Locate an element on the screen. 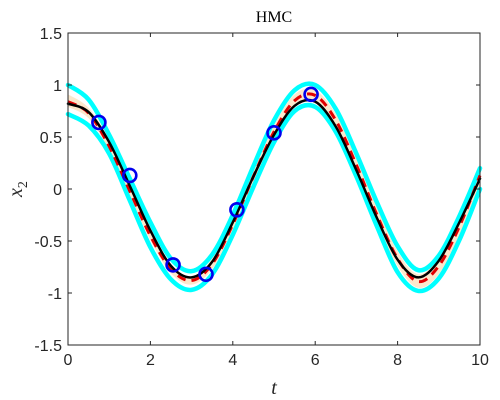 This screenshot has width=500, height=400. chart-title: HMC is located at coordinates (274, 17).